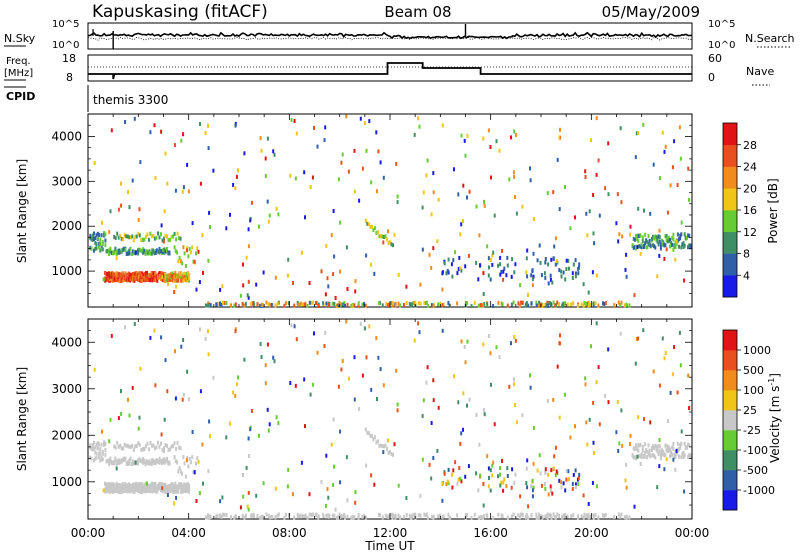 Image resolution: width=800 pixels, height=554 pixels. I want to click on colorbar-segment, so click(730, 500).